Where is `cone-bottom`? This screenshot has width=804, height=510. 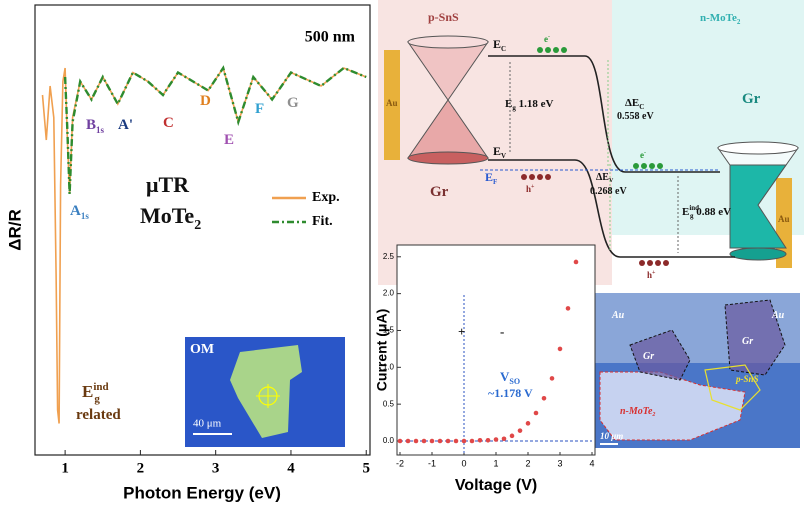 cone-bottom is located at coordinates (758, 254).